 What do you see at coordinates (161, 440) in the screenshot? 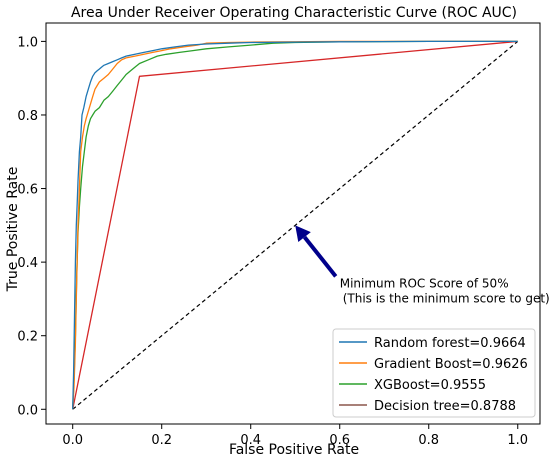
I see `x-tick-label: 0.2` at bounding box center [161, 440].